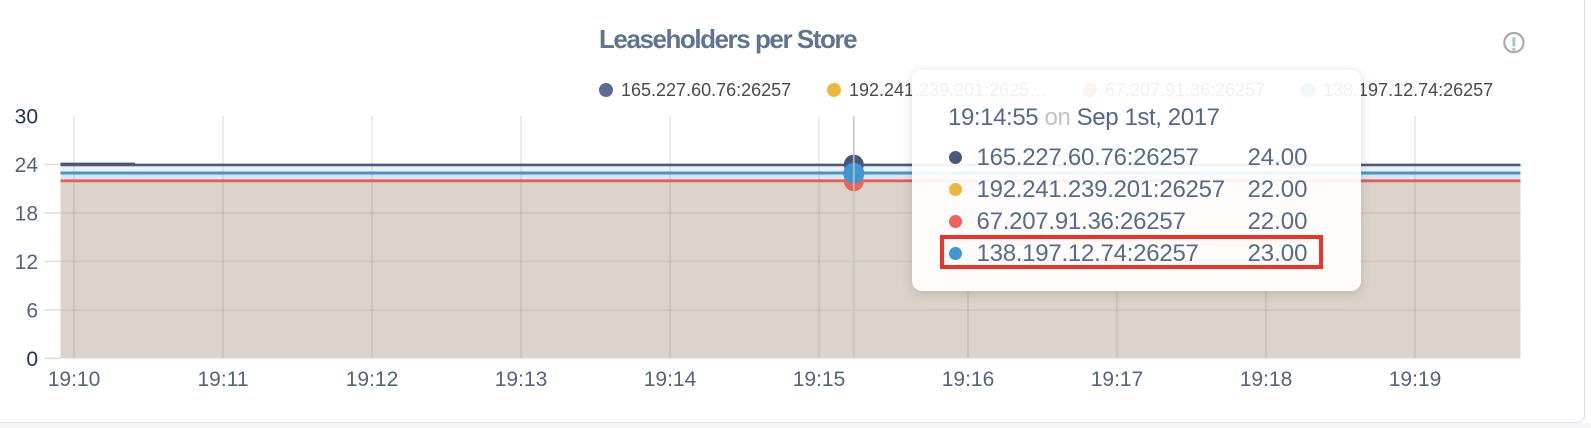 Image resolution: width=1591 pixels, height=428 pixels. What do you see at coordinates (968, 379) in the screenshot?
I see `svg-text: 19:16` at bounding box center [968, 379].